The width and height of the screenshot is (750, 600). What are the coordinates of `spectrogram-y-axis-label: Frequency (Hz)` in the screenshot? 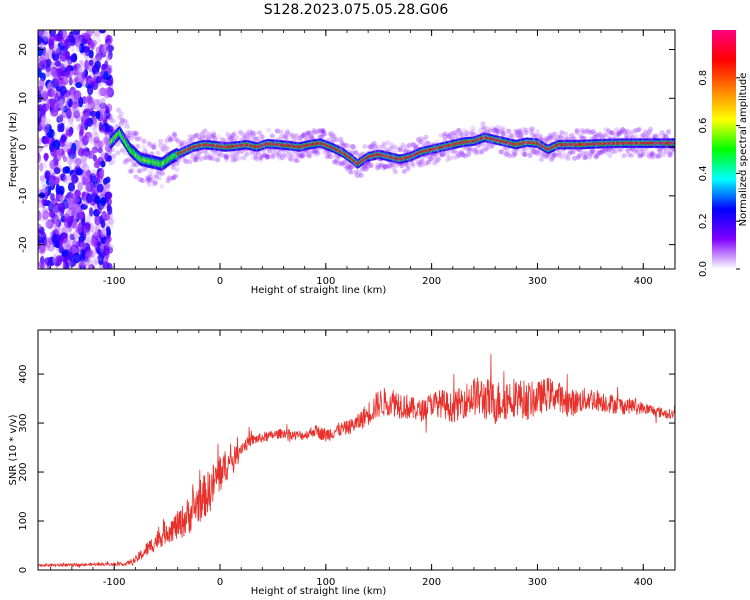 It's located at (13, 150).